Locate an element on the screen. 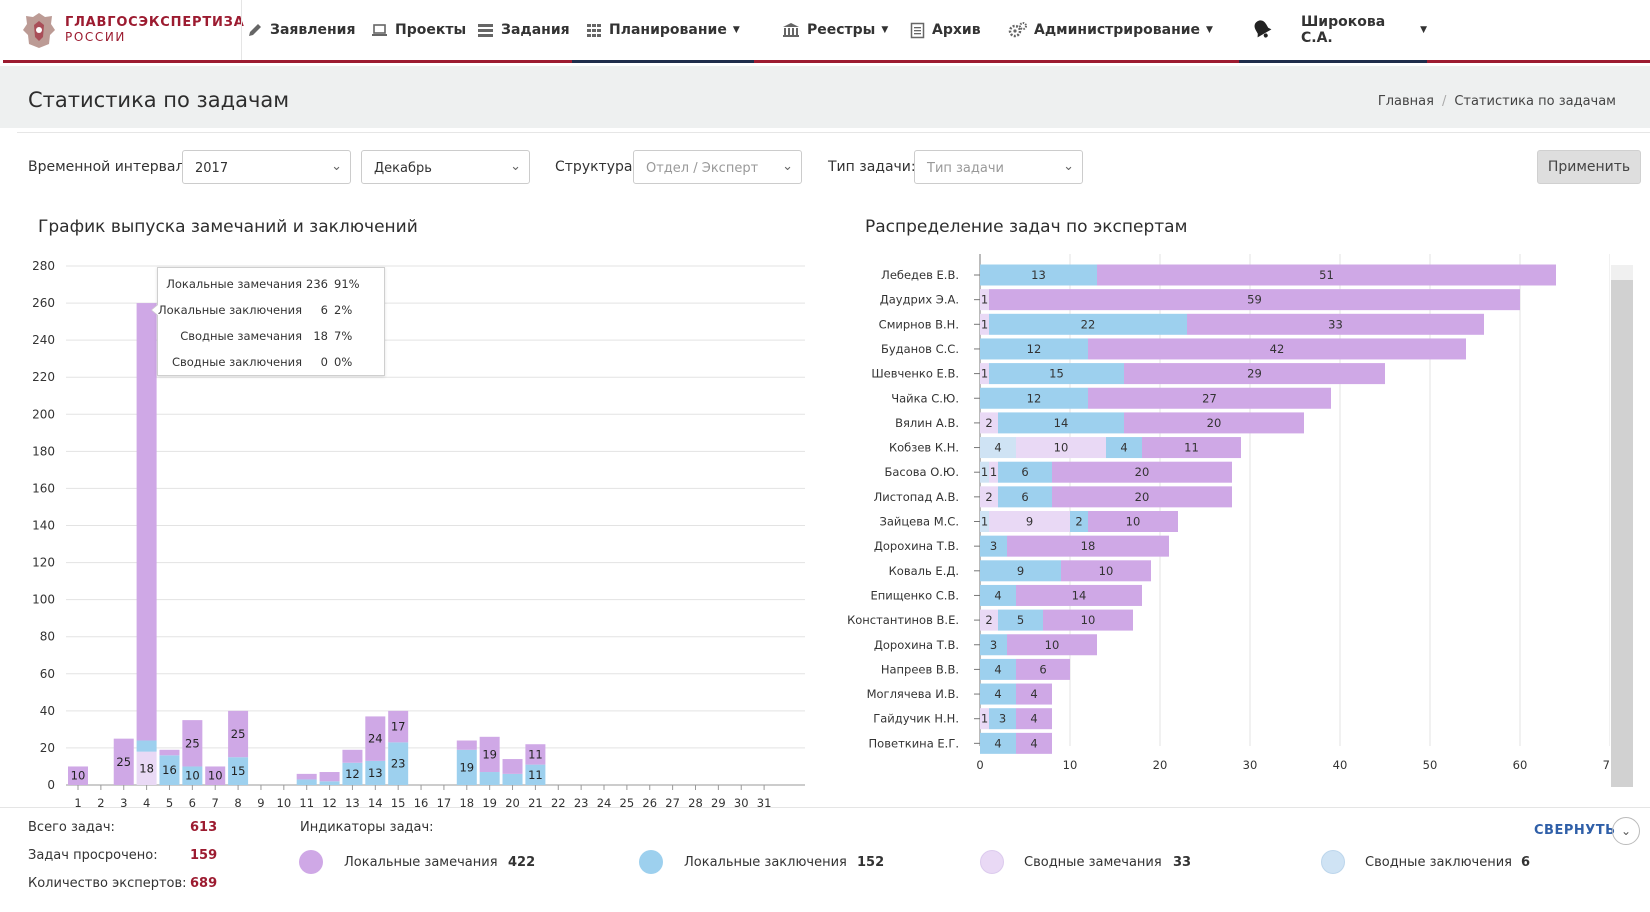 Image resolution: width=1650 pixels, height=912 pixels. breadcrumb-home: Главная is located at coordinates (1405, 101).